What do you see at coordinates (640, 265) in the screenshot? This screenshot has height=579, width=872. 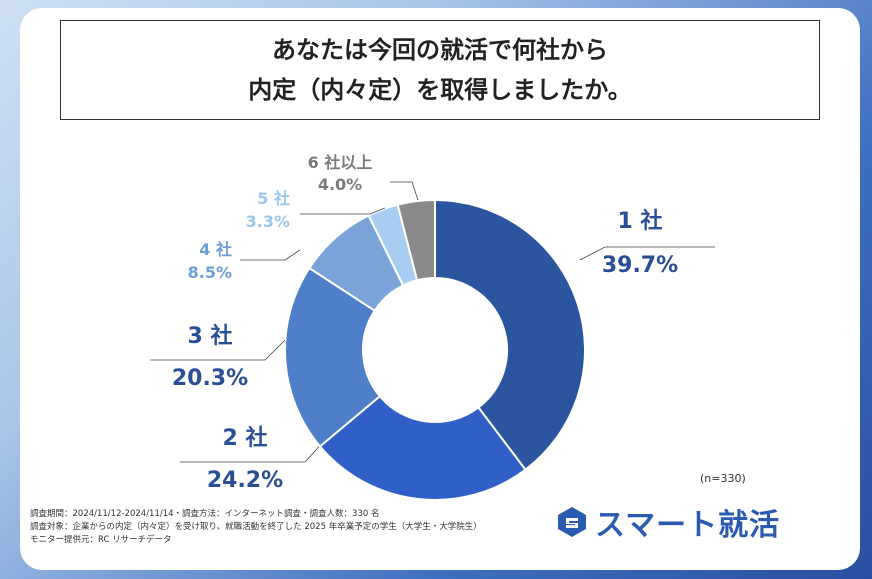 I see `slice-value-label: 39.7%` at bounding box center [640, 265].